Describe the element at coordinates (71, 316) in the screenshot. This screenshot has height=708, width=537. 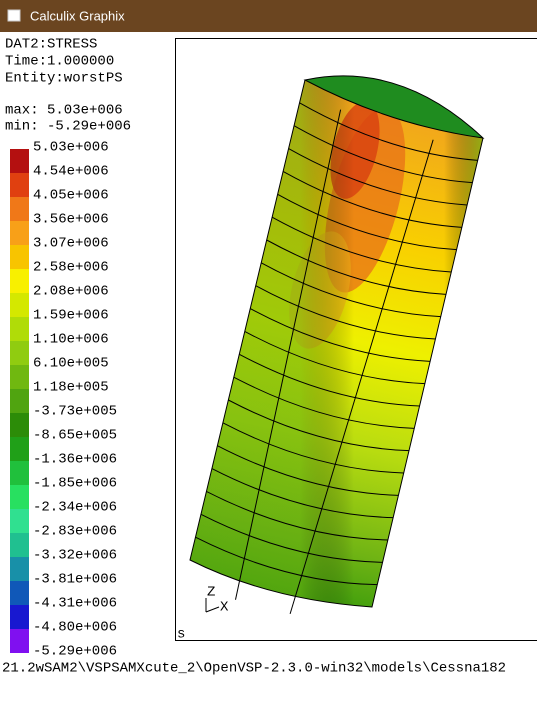
I see `legend-label: 1.59e+006` at that location.